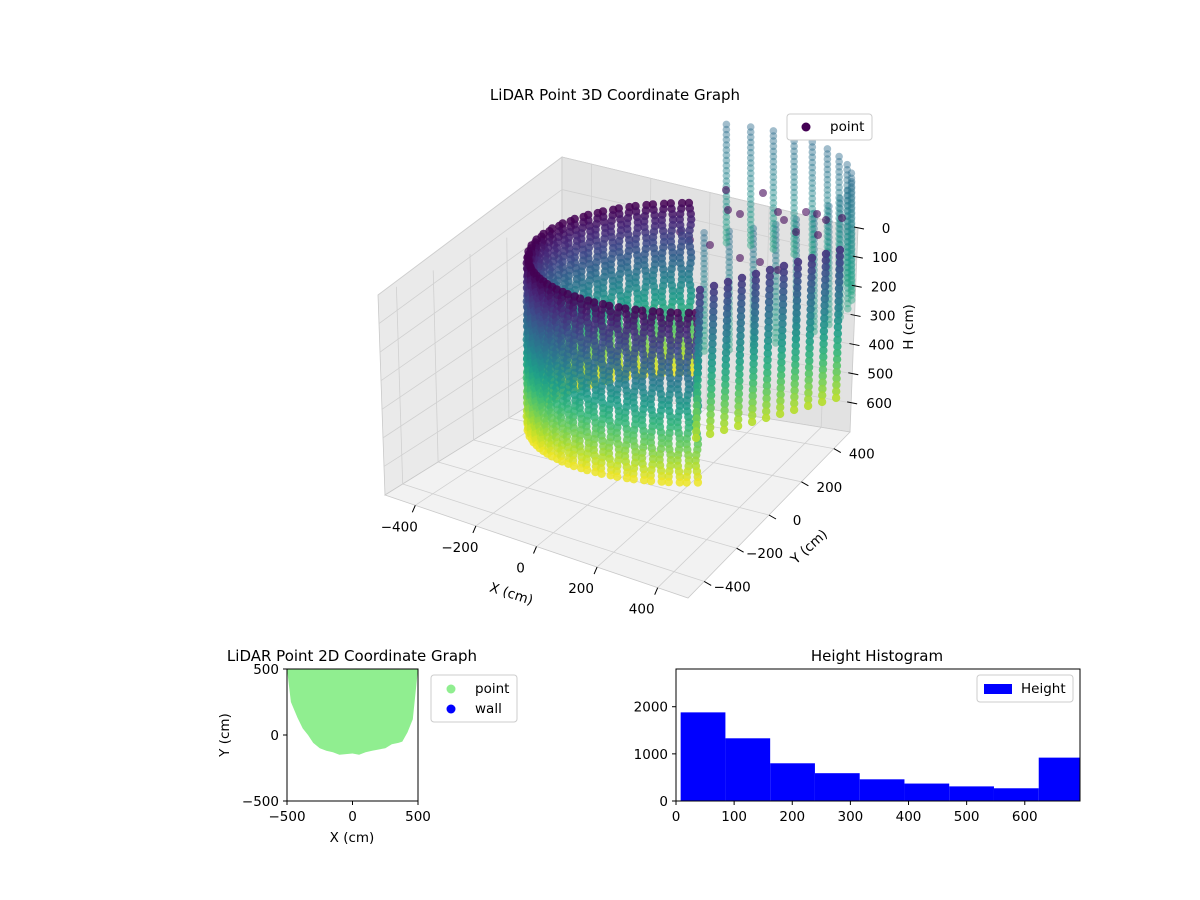  Describe the element at coordinates (451, 689) in the screenshot. I see `legend-2d-point-marker` at that location.